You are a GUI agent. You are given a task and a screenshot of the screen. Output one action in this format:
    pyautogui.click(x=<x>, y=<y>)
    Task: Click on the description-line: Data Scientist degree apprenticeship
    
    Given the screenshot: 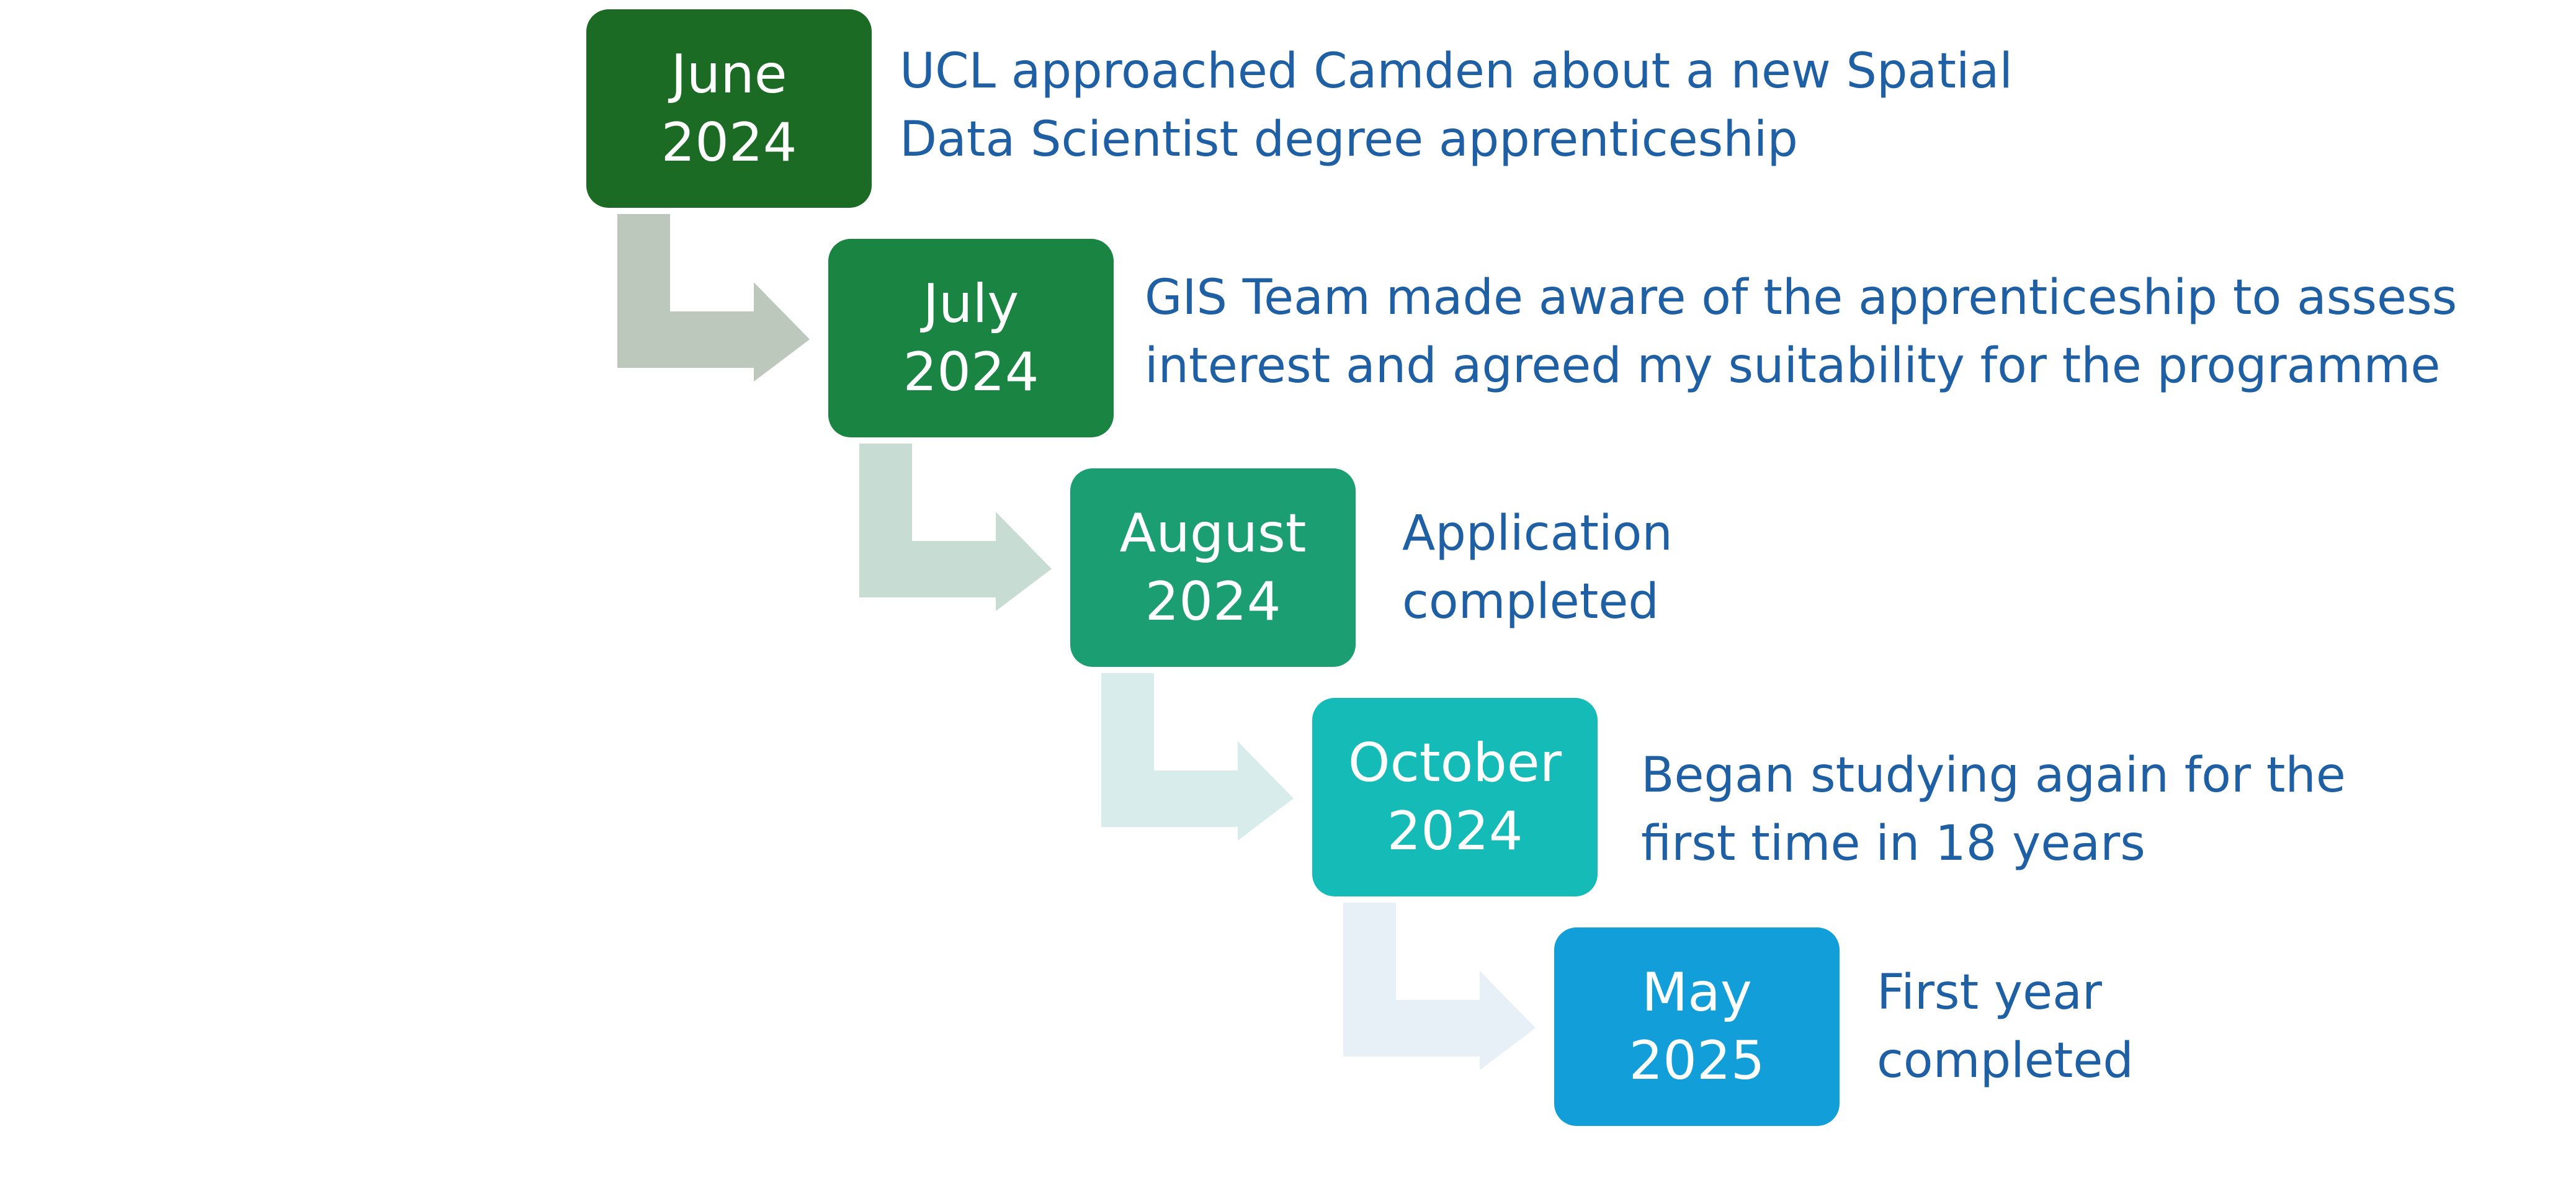 What is the action you would take?
    pyautogui.click(x=1349, y=139)
    